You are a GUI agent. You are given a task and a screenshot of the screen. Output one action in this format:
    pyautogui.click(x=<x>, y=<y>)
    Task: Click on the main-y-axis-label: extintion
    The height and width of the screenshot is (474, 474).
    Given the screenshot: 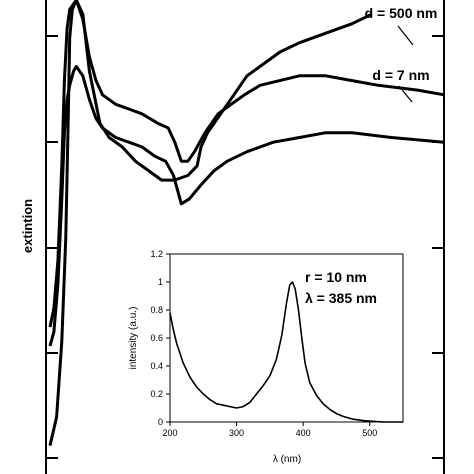 What is the action you would take?
    pyautogui.click(x=27, y=226)
    